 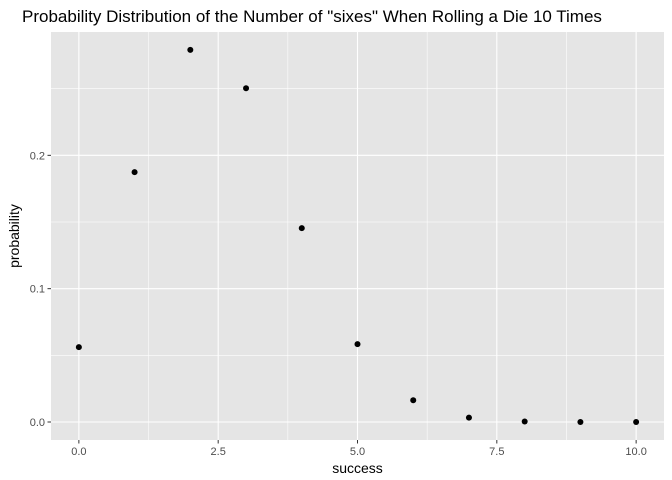 What do you see at coordinates (37, 423) in the screenshot?
I see `y-tick-label: 0.0` at bounding box center [37, 423].